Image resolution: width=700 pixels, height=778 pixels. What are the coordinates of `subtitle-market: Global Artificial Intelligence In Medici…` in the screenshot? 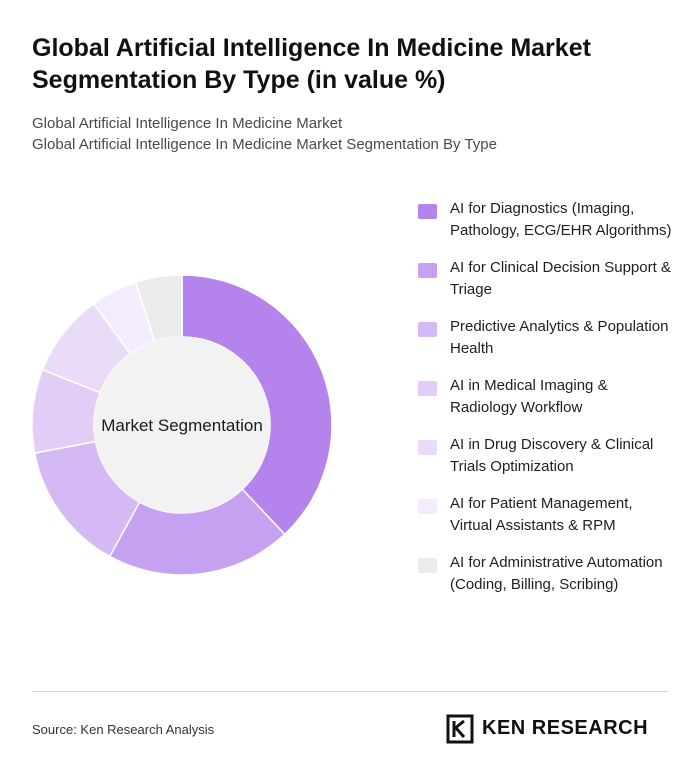 It's located at (187, 123).